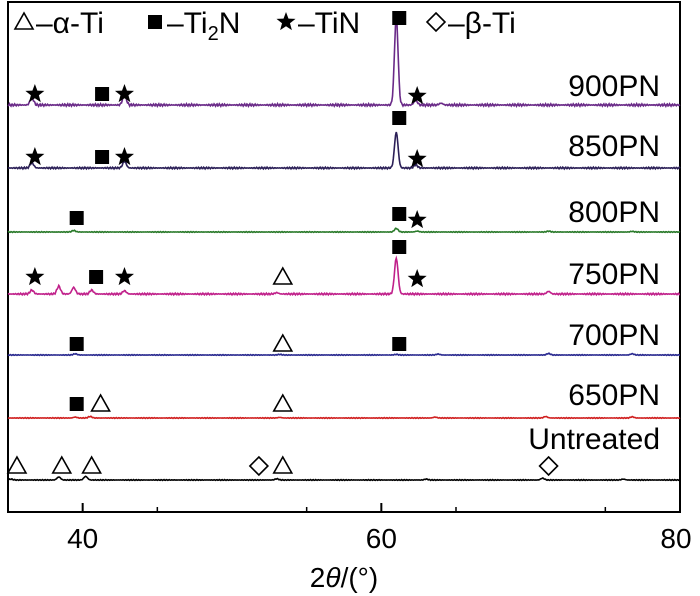 The image size is (700, 596). I want to click on legend-label: –TiN, so click(329, 23).